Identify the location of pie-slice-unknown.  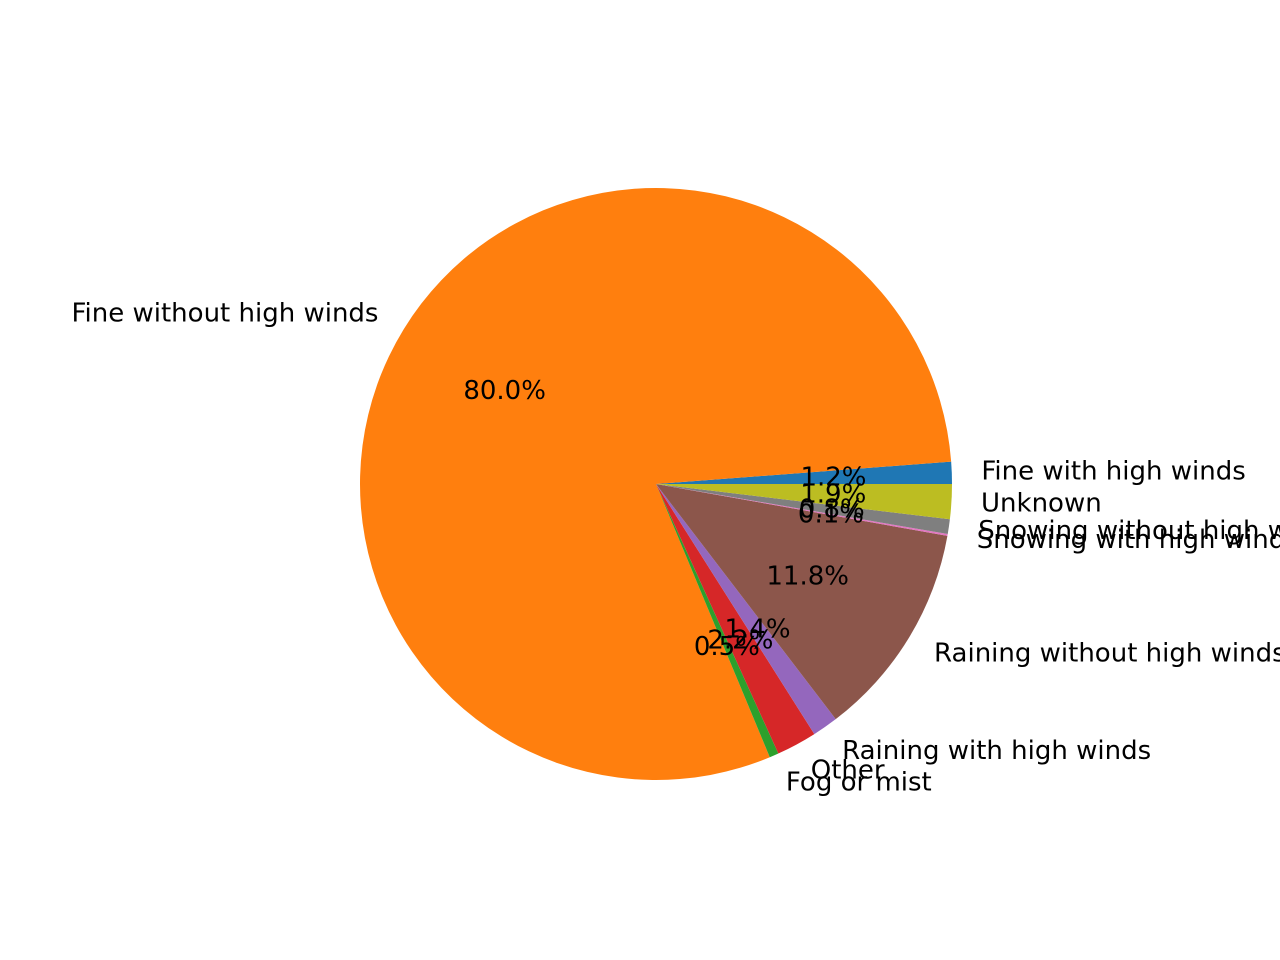
(804, 502).